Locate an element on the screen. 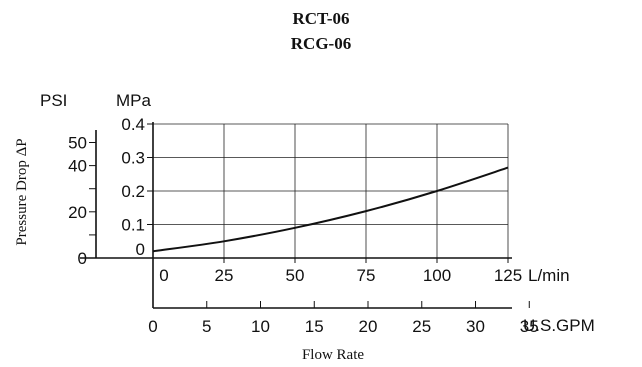  lpm-unit-label: L/min is located at coordinates (549, 275).